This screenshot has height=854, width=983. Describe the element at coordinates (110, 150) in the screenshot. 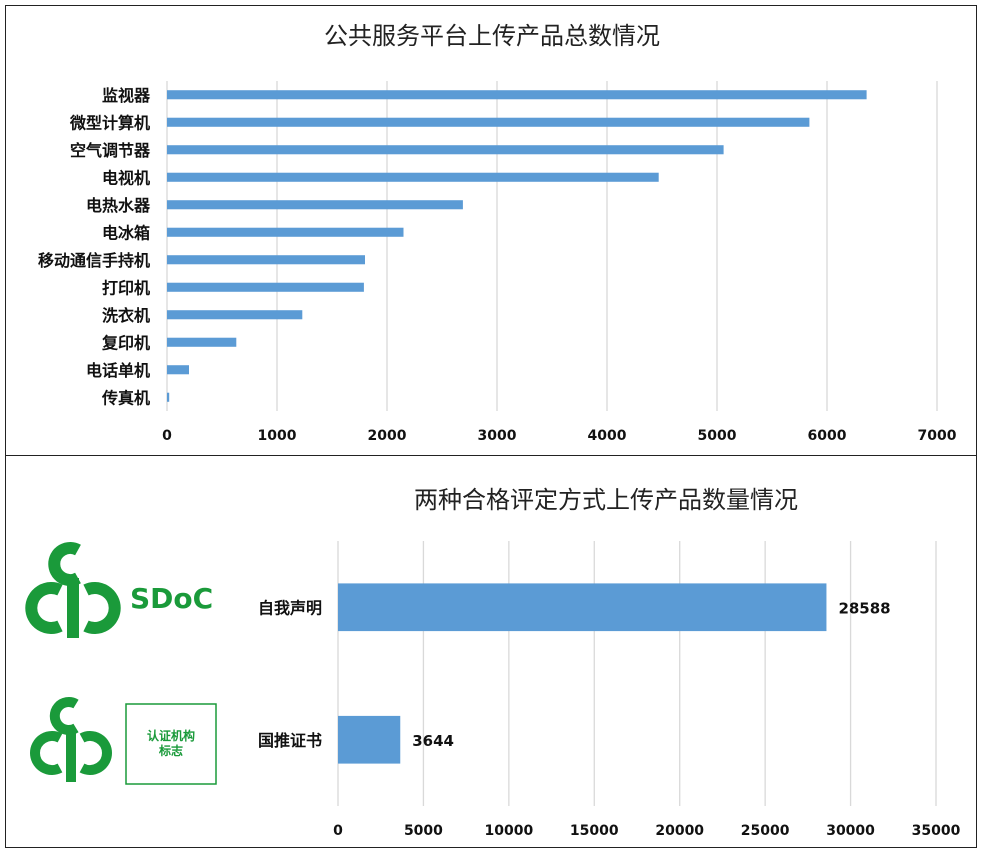

I see `category-label: 空气调节器` at that location.